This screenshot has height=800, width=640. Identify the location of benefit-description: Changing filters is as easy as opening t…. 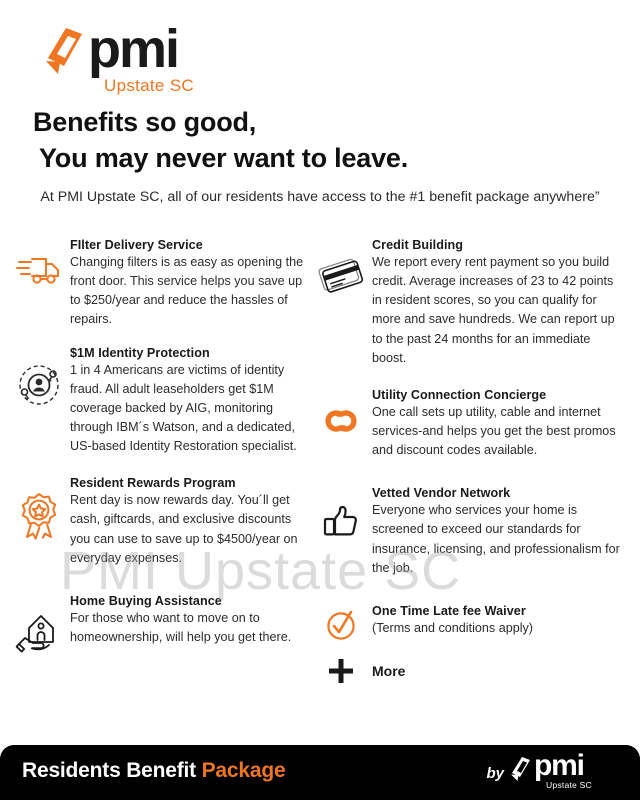
(187, 291).